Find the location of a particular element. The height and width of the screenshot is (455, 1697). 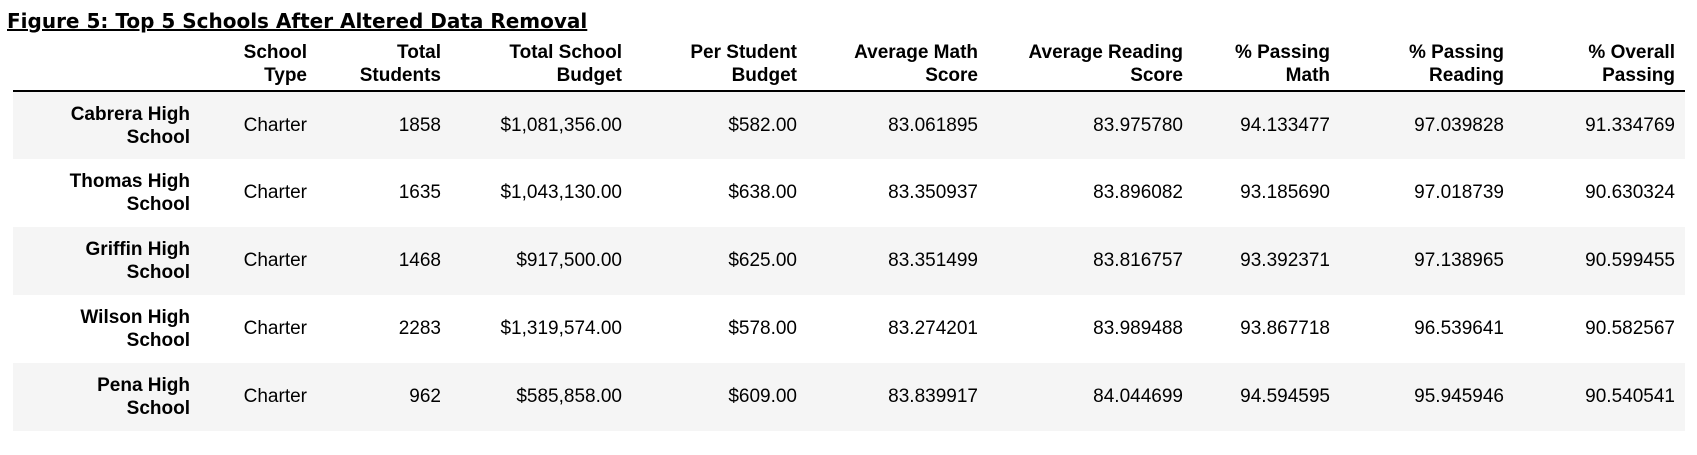

table-cell: 1858 is located at coordinates (419, 125).